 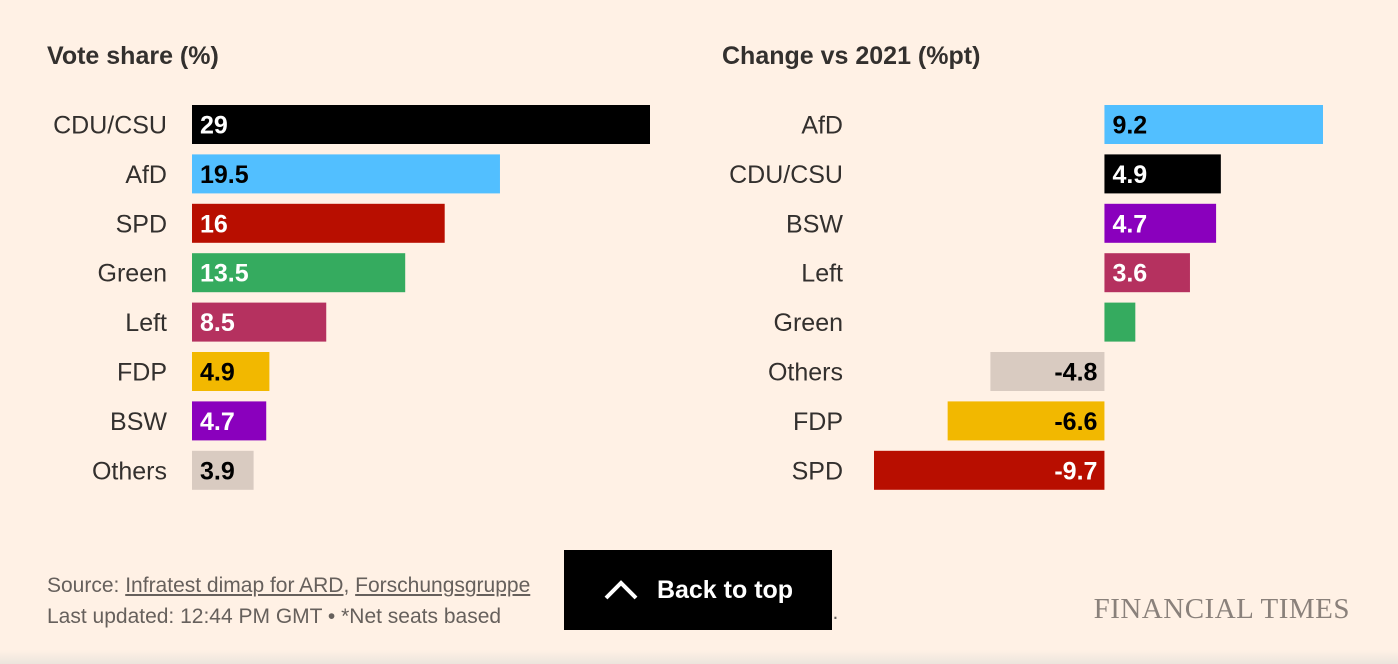 What do you see at coordinates (133, 56) in the screenshot?
I see `vote-share-title: Vote share (%)` at bounding box center [133, 56].